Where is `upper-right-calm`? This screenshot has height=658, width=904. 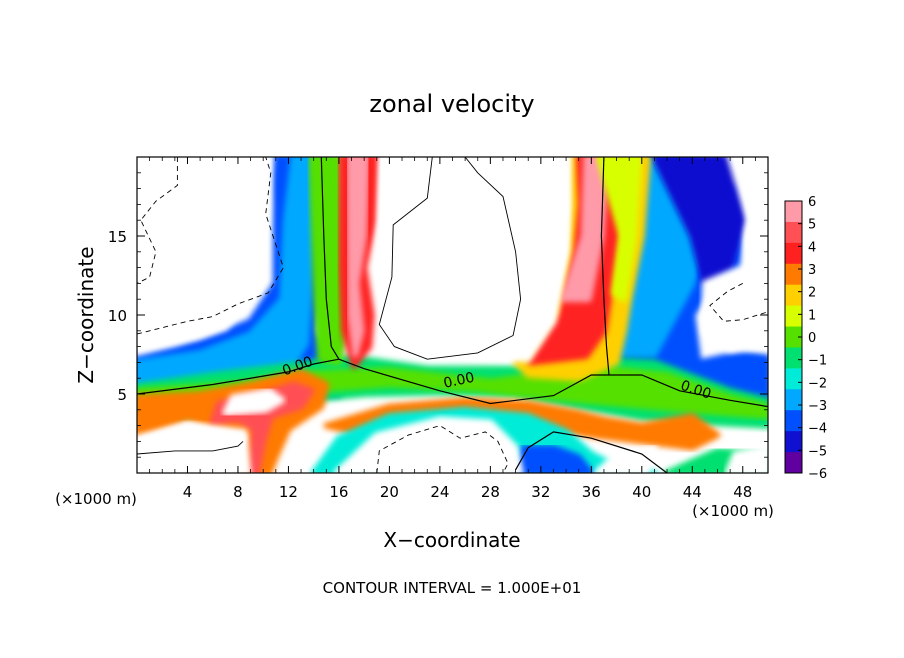 upper-right-calm is located at coordinates (734, 255).